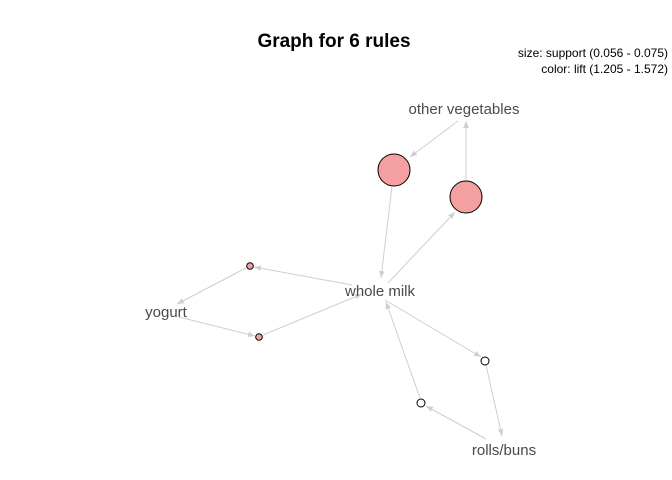 This screenshot has height=480, width=672. I want to click on edge-whole-milk-to-r2, so click(421, 247).